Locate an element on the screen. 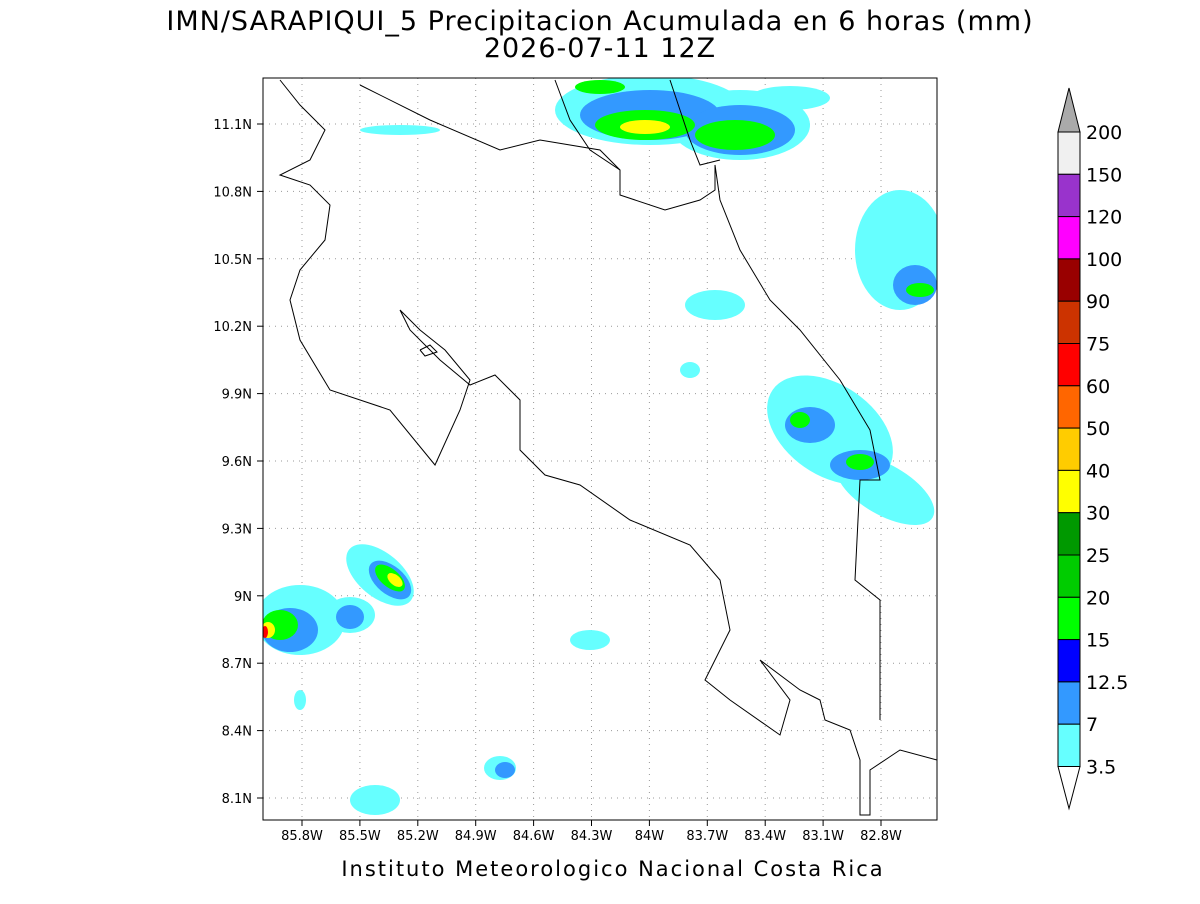  lon-label: 83.1W is located at coordinates (823, 836).